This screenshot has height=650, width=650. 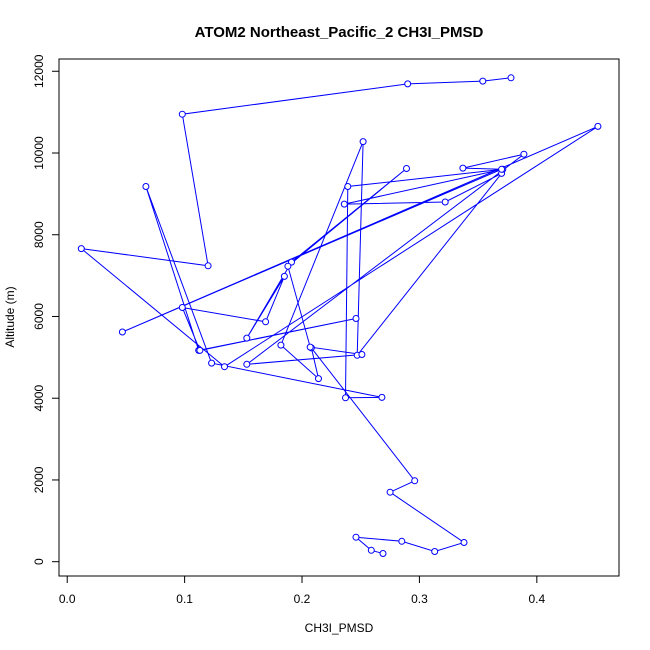 I want to click on y-tick-label-0: 0, so click(x=39, y=561).